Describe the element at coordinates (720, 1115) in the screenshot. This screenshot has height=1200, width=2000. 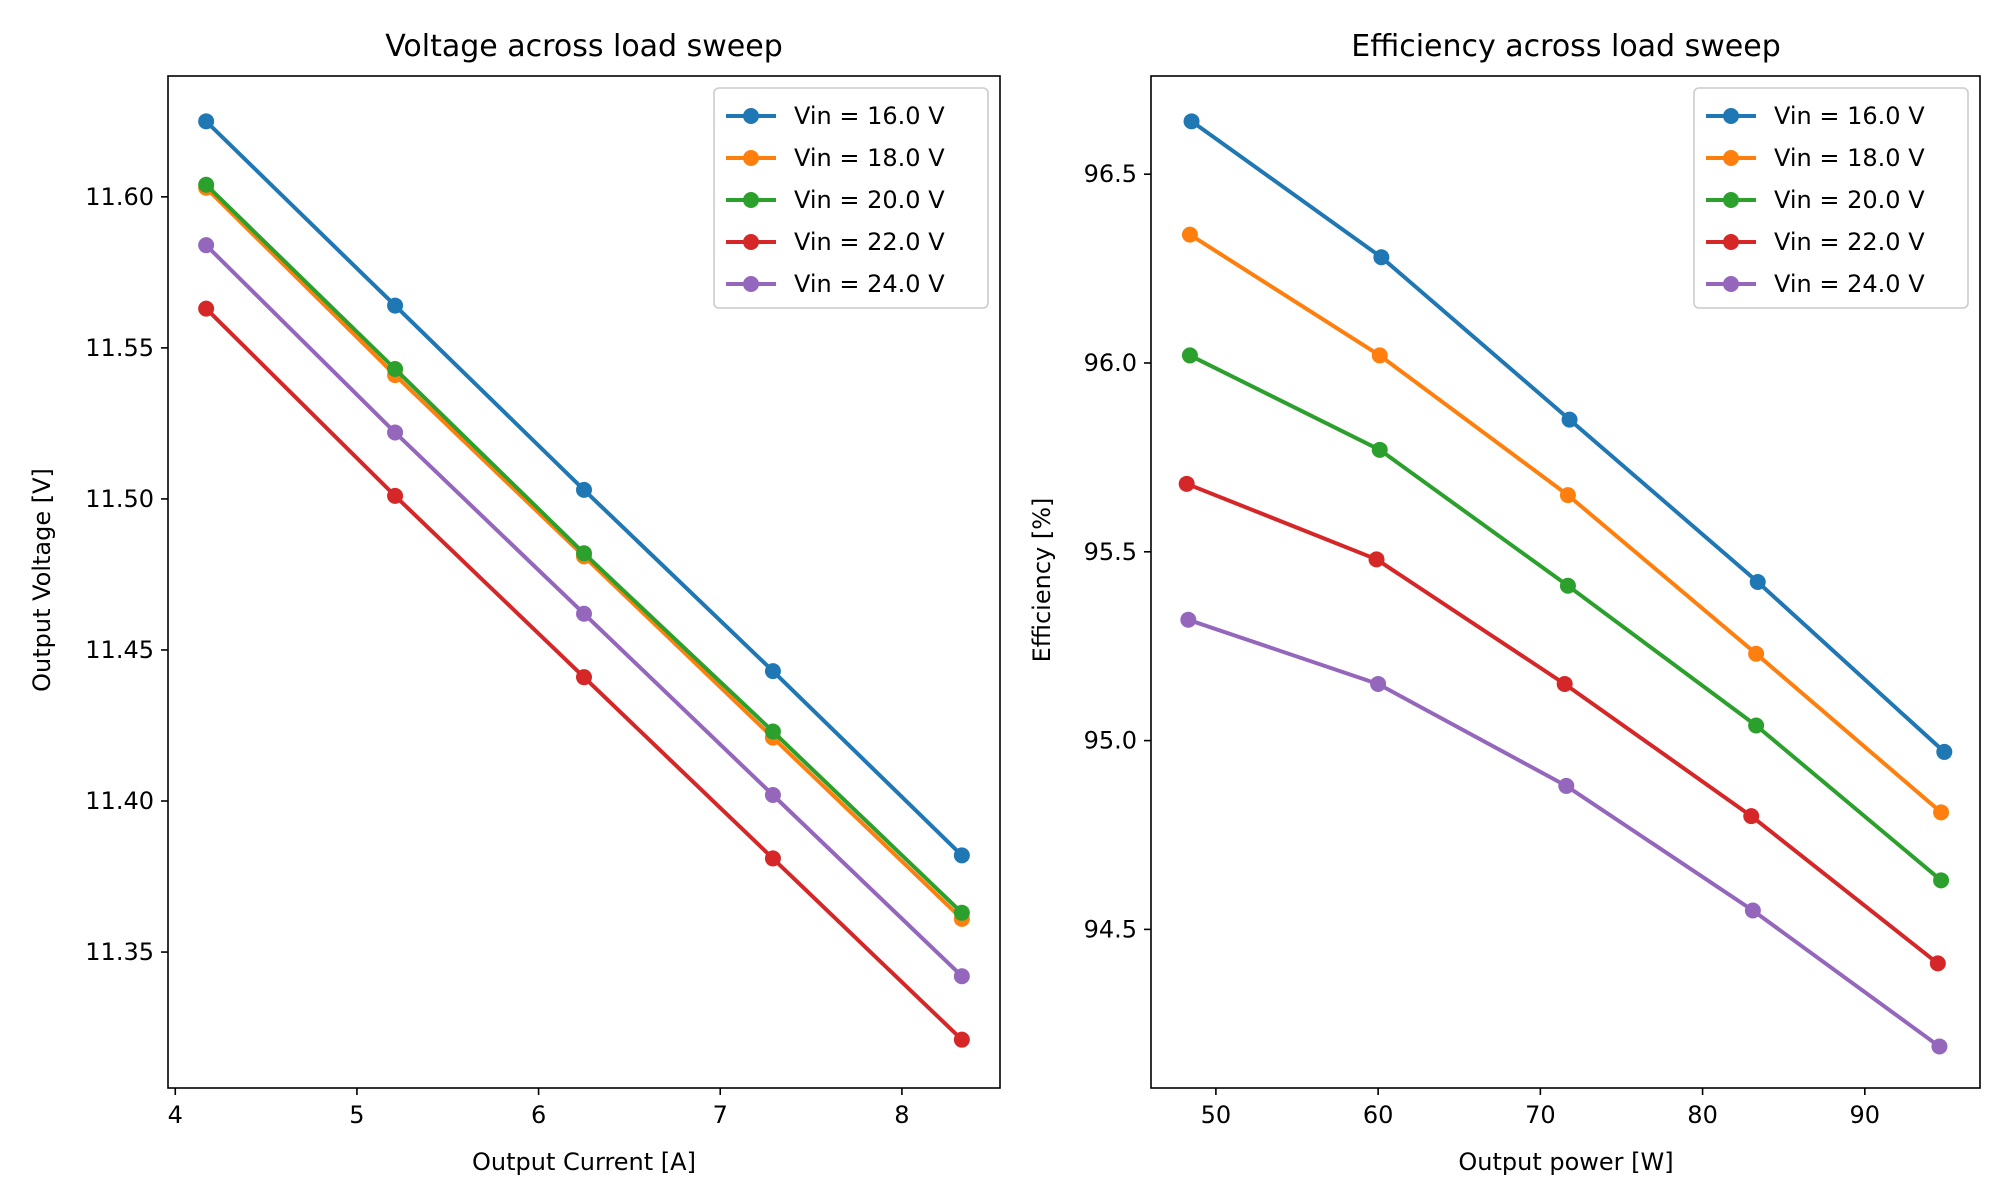
I see `voltage-chart-x-tick-label: 7` at that location.